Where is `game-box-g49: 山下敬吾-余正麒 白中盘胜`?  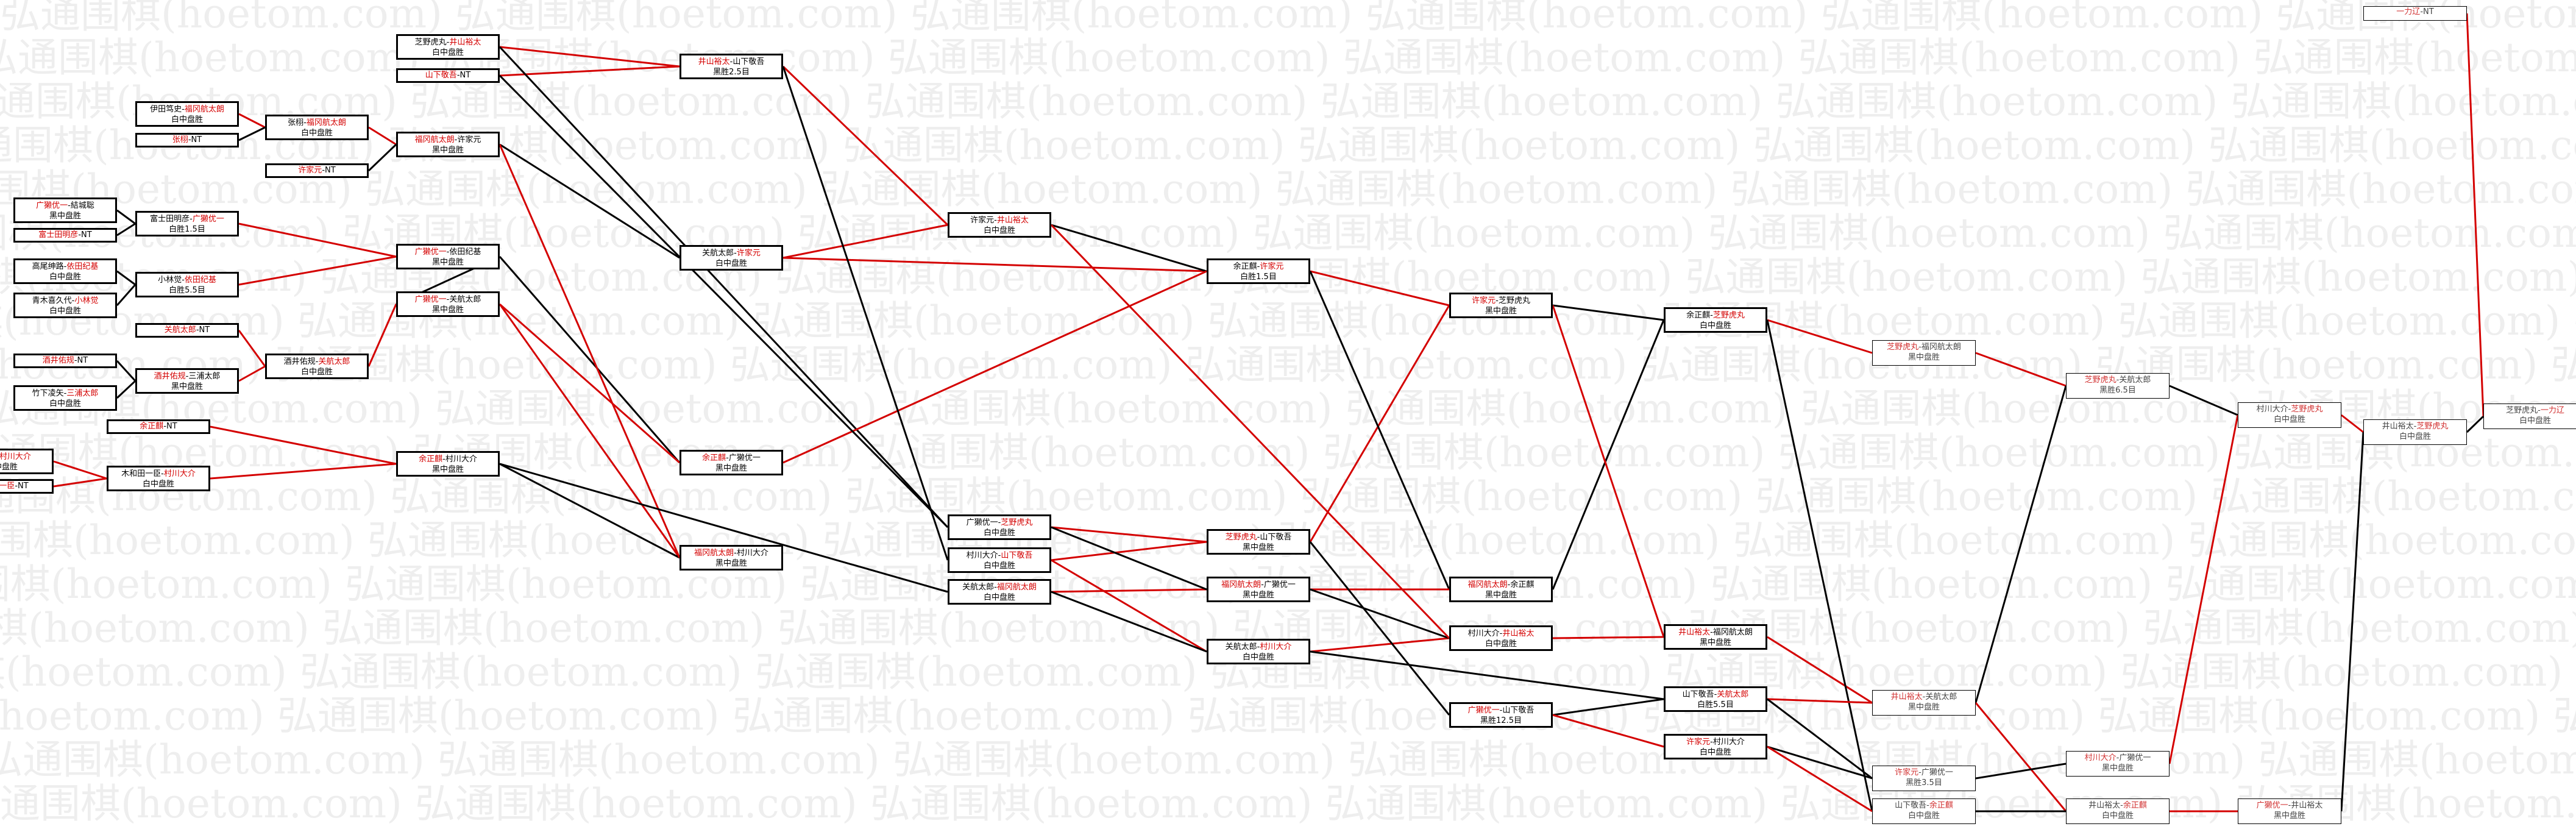 game-box-g49: 山下敬吾-余正麒 白中盘胜 is located at coordinates (1924, 811).